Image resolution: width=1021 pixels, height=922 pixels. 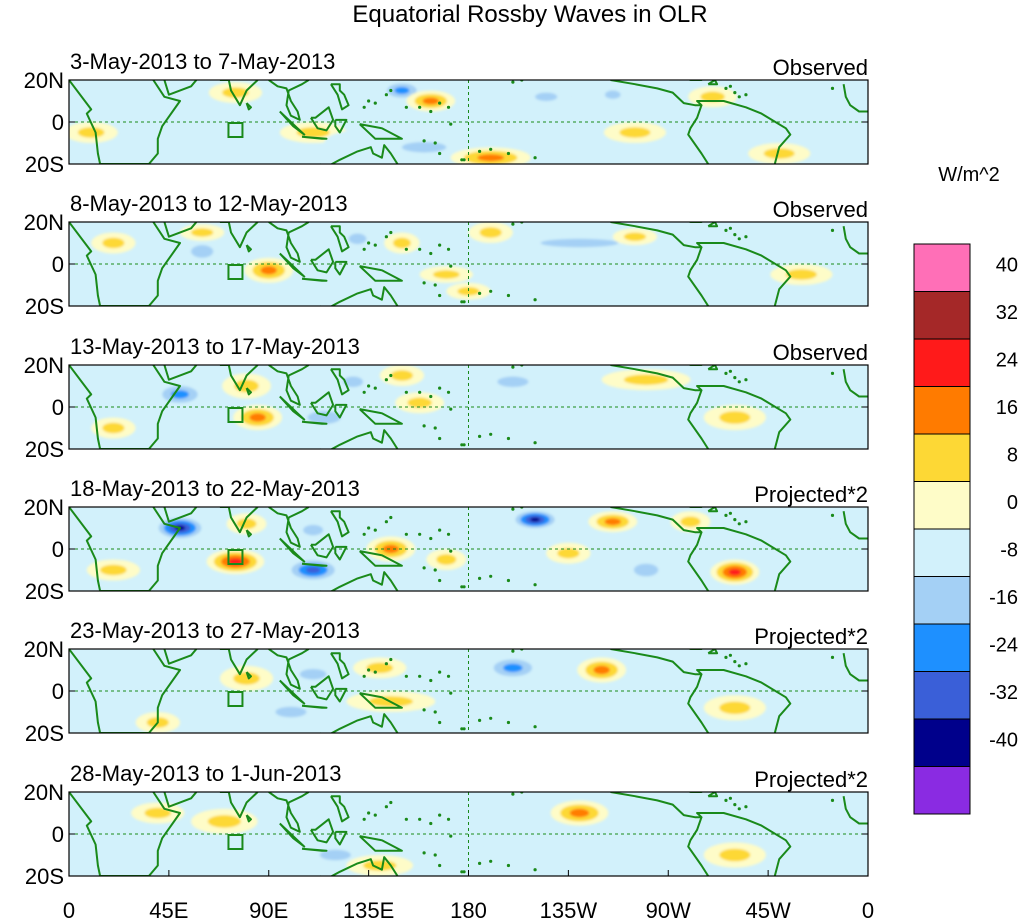 I want to click on y-tick-label: 0, so click(x=58, y=407).